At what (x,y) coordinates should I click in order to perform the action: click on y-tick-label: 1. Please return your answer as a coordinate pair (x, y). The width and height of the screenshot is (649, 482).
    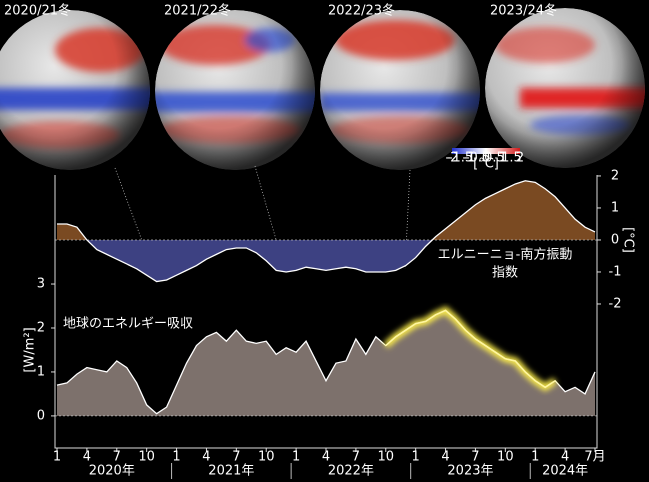
    Looking at the image, I should click on (41, 371).